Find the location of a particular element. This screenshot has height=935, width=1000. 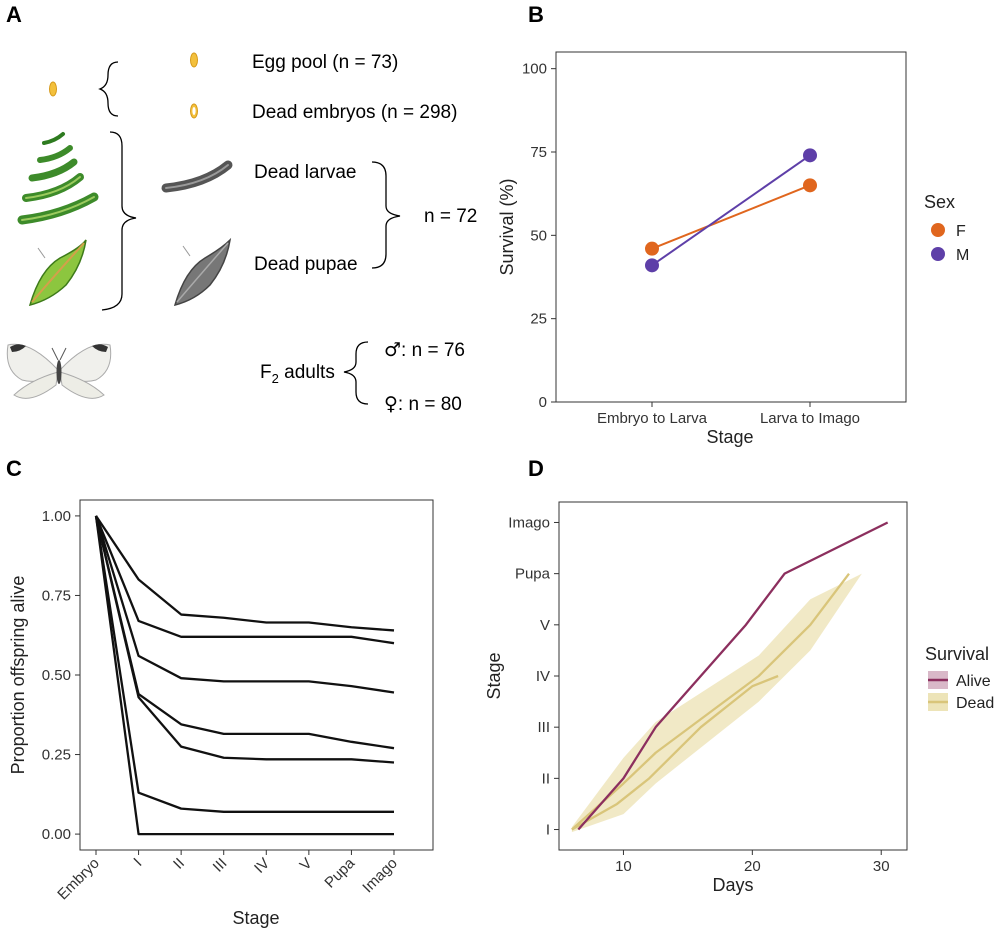

chart-d-line-alive is located at coordinates (733, 676).